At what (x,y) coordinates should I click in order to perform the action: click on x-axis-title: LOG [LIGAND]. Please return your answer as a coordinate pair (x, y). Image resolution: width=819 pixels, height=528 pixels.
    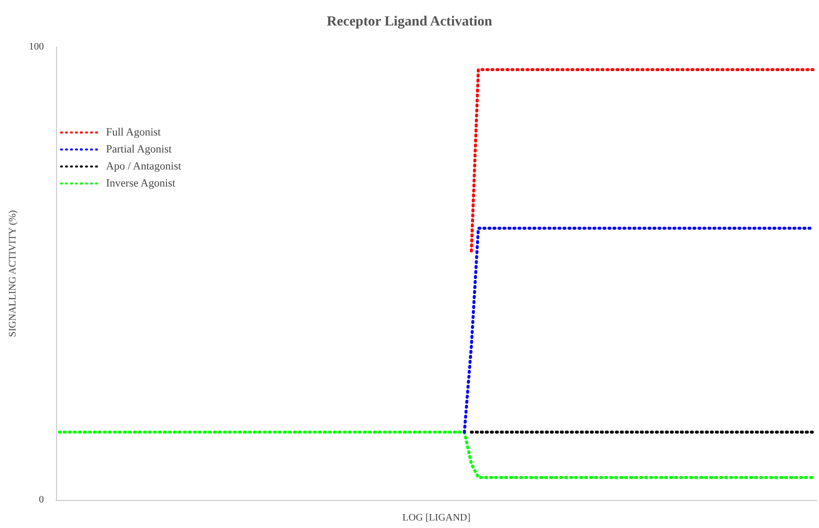
    Looking at the image, I should click on (436, 518).